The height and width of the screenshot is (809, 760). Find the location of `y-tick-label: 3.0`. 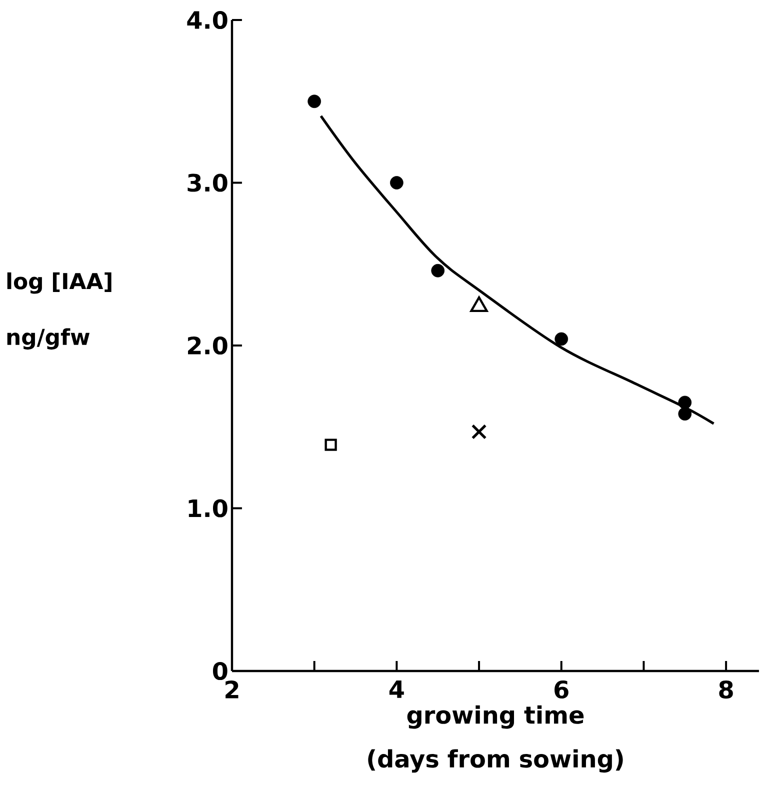

y-tick-label: 3.0 is located at coordinates (208, 183).